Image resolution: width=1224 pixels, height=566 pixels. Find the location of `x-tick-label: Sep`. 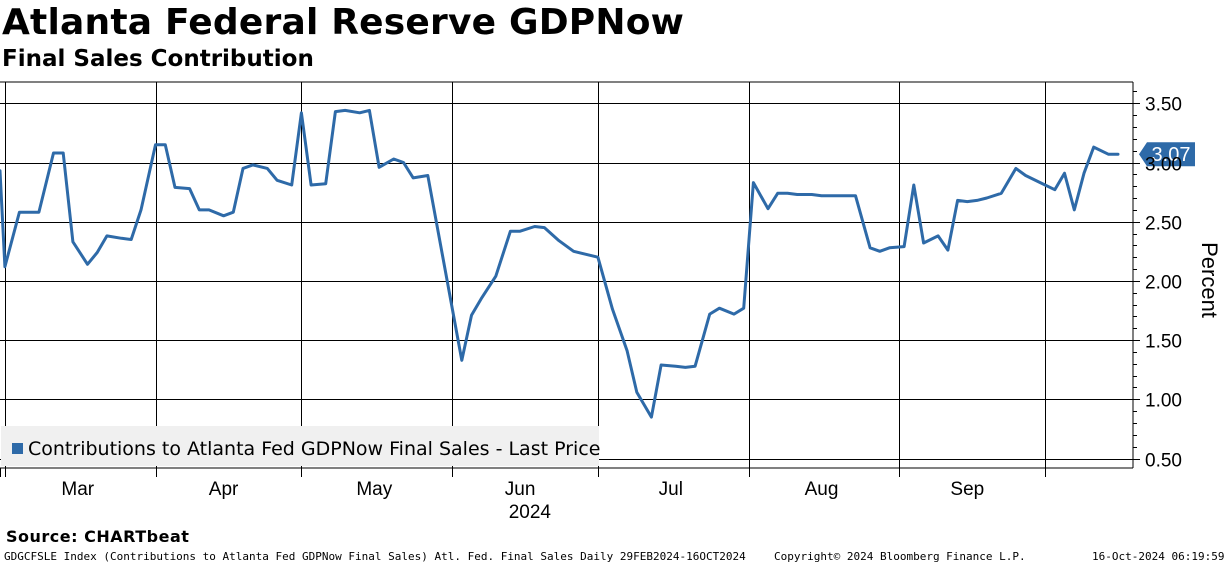

x-tick-label: Sep is located at coordinates (967, 489).